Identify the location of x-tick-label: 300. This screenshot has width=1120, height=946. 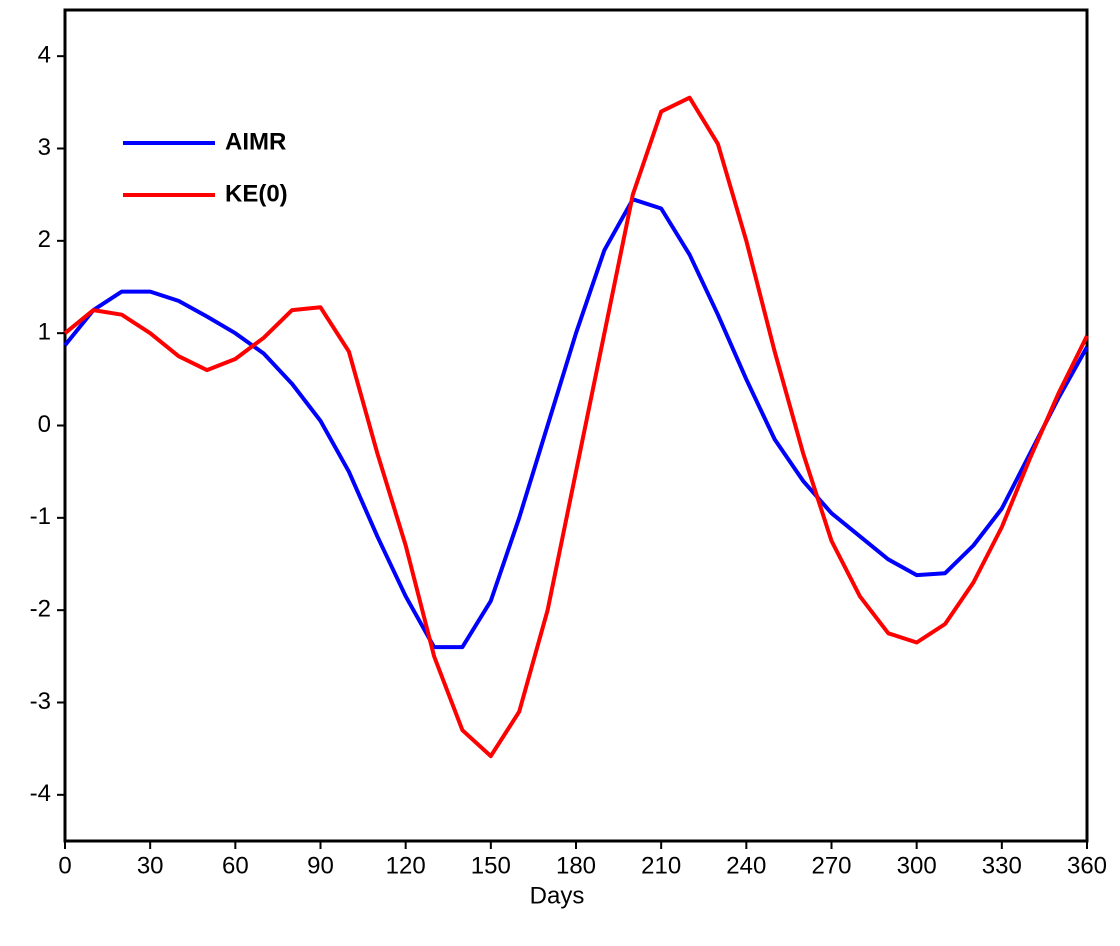
(917, 865).